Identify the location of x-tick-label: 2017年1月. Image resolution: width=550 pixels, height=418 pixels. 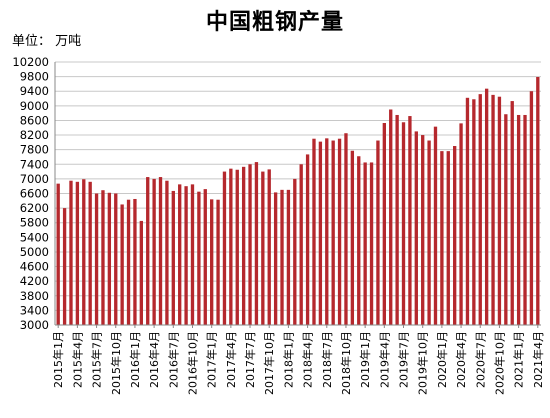
(212, 359).